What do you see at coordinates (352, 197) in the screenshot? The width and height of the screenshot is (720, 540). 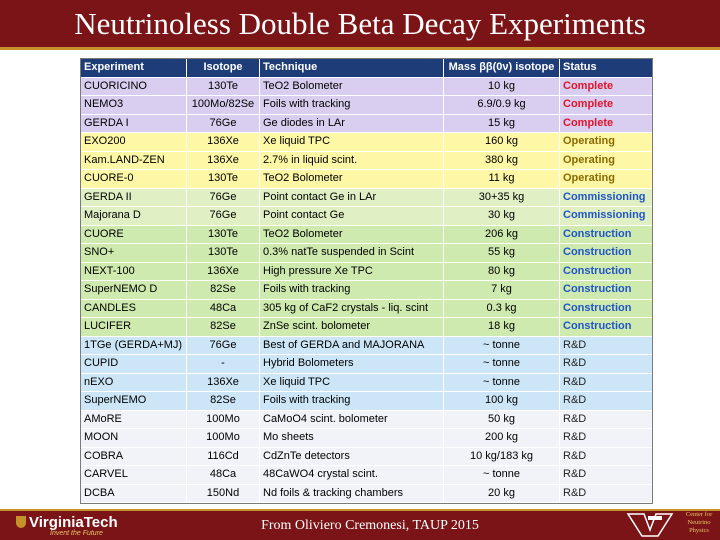 I see `cell-technique: Point contact Ge in LAr` at bounding box center [352, 197].